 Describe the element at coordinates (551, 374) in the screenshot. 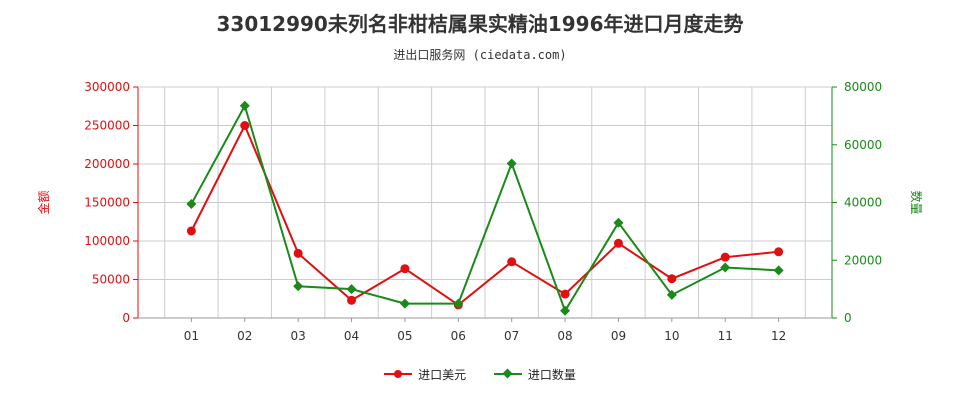

I see `legend-label-import-qty: 进口数量` at that location.